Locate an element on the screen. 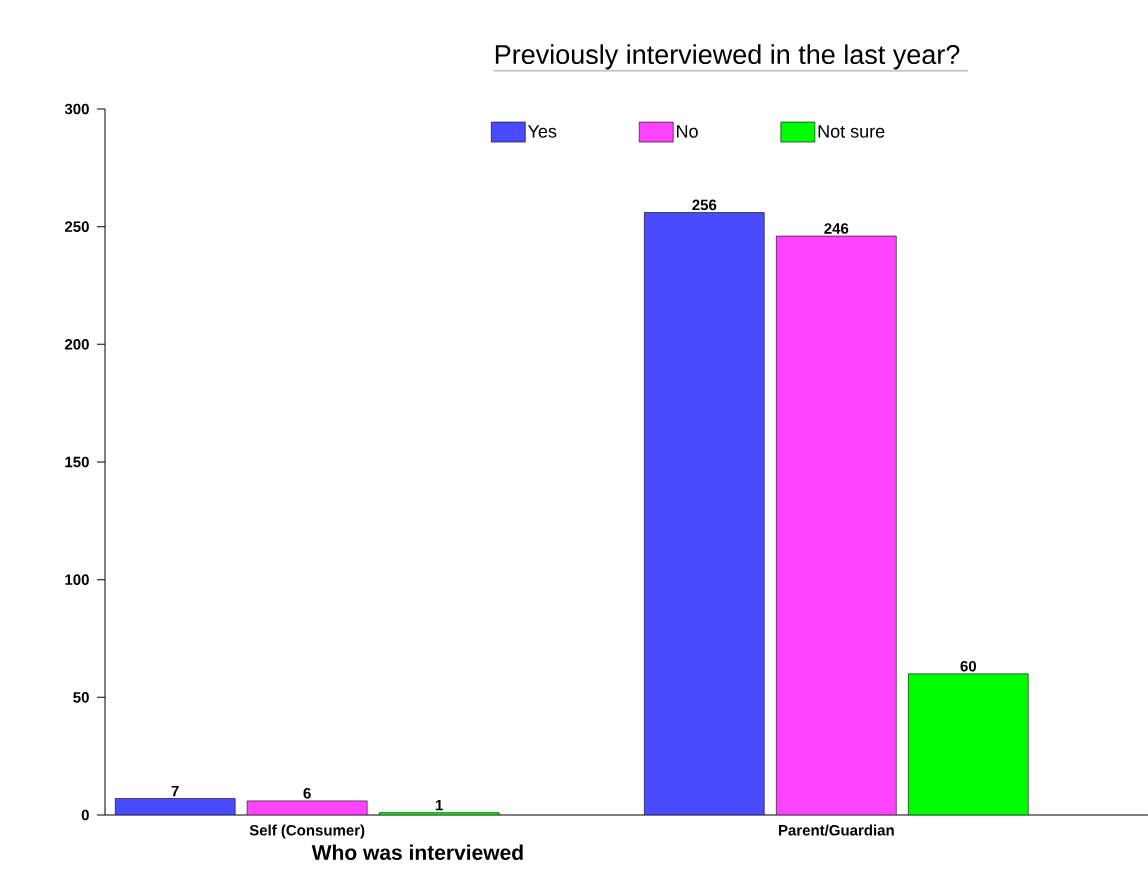  data-label: 60 is located at coordinates (968, 666).